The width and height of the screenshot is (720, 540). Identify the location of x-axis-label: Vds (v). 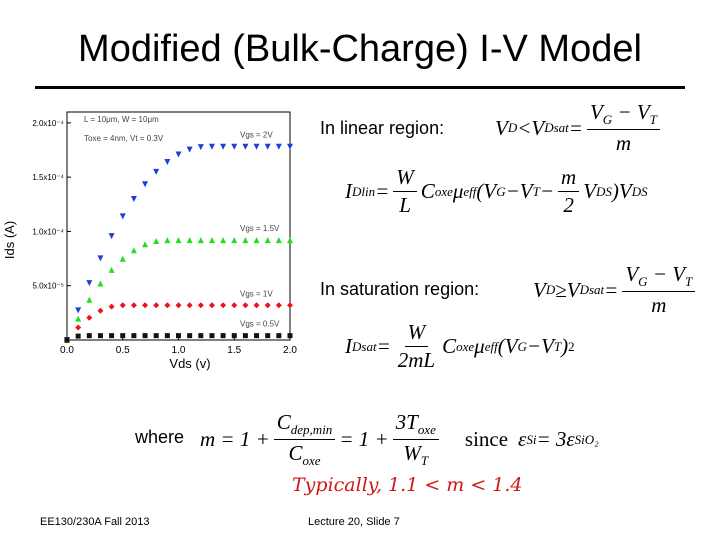
(189, 363).